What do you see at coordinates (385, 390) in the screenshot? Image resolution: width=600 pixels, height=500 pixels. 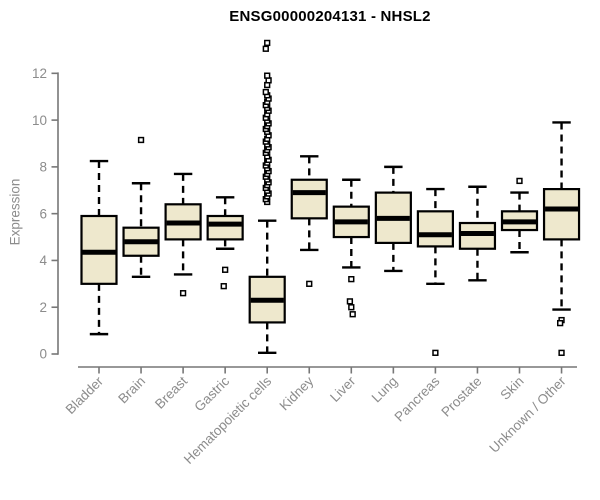 I see `x-tick-label: Lung` at bounding box center [385, 390].